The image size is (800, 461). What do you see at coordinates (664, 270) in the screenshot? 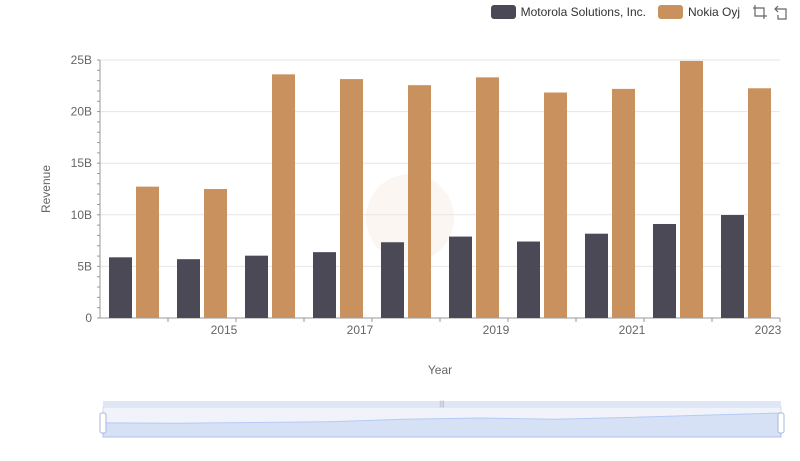
I see `bar-motorola-2022` at bounding box center [664, 270].